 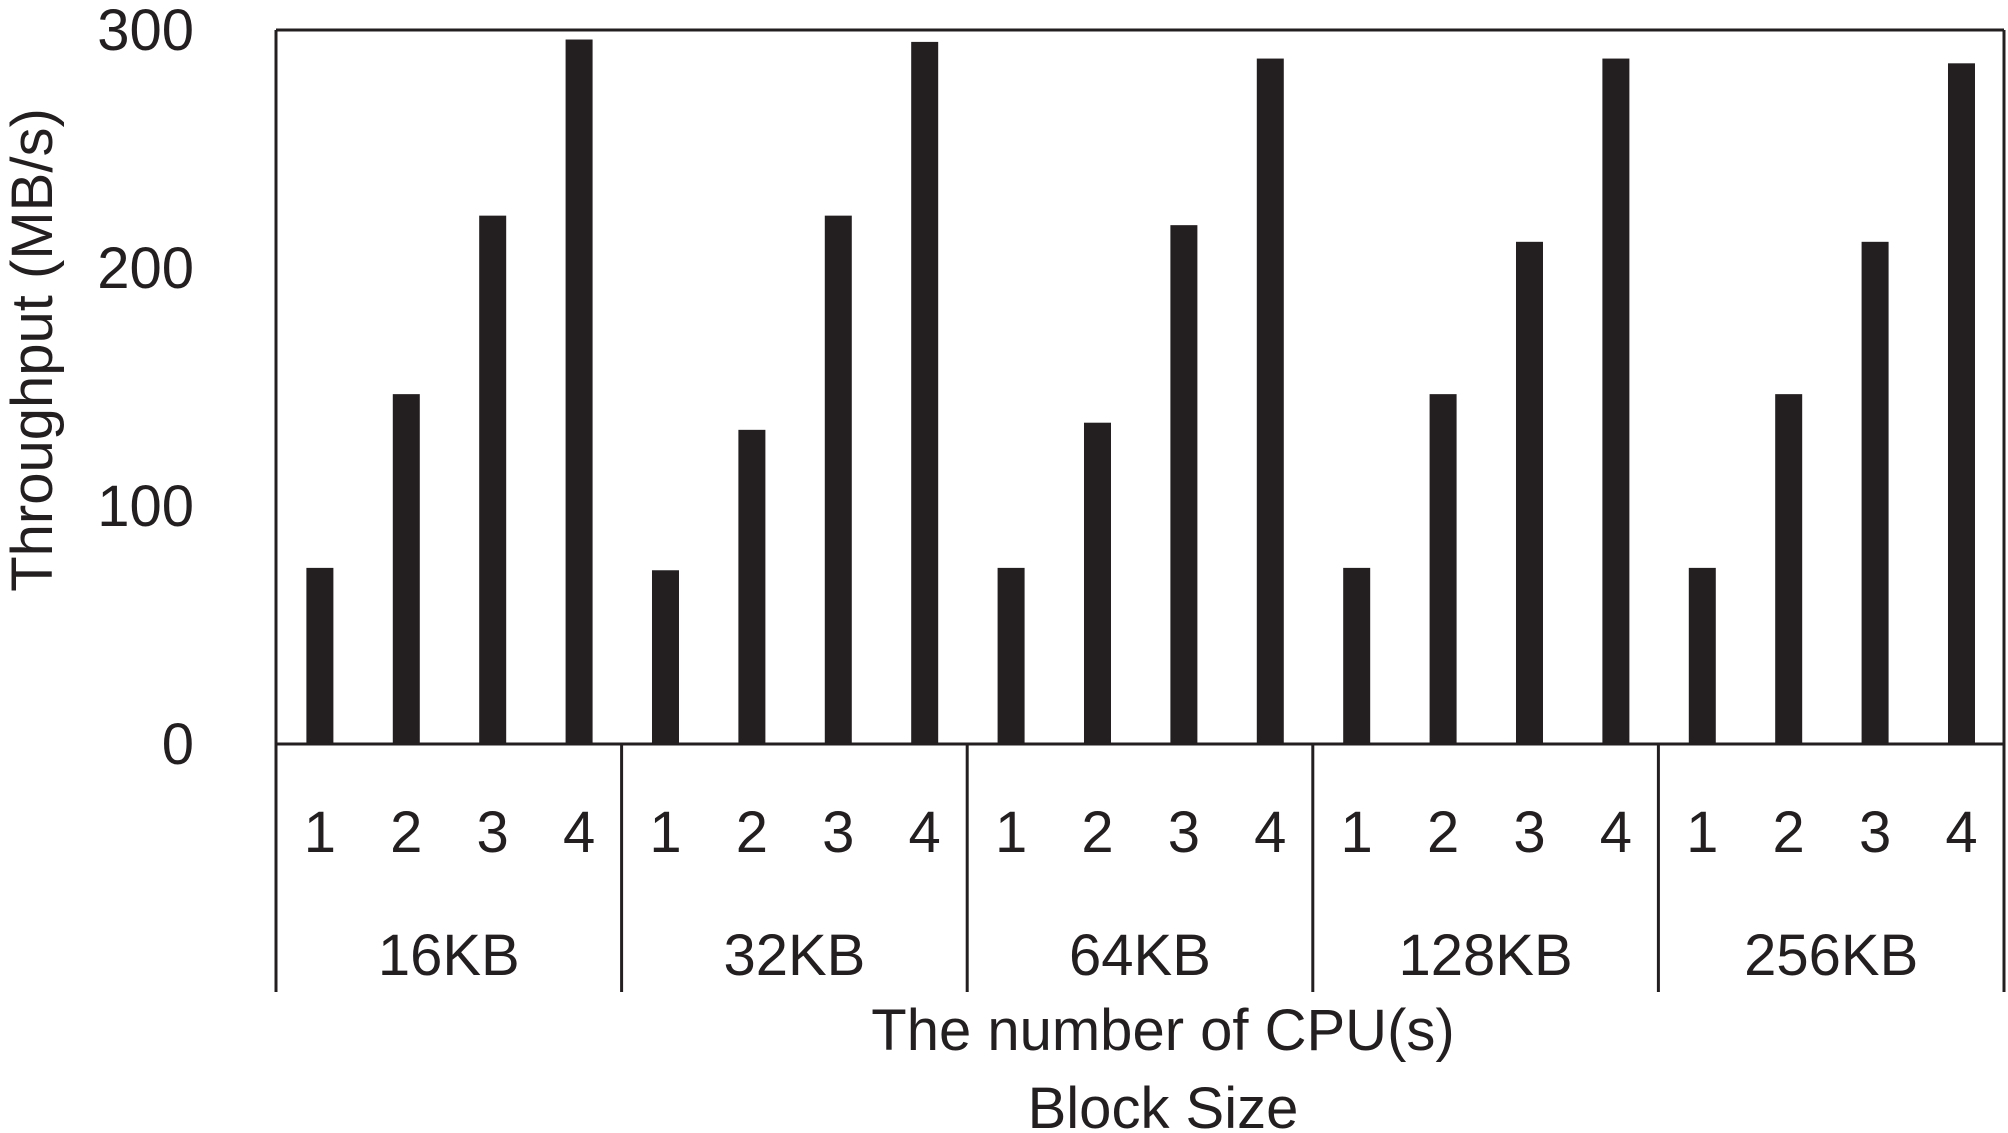 What do you see at coordinates (1140, 955) in the screenshot?
I see `block-size-label: 64KB` at bounding box center [1140, 955].